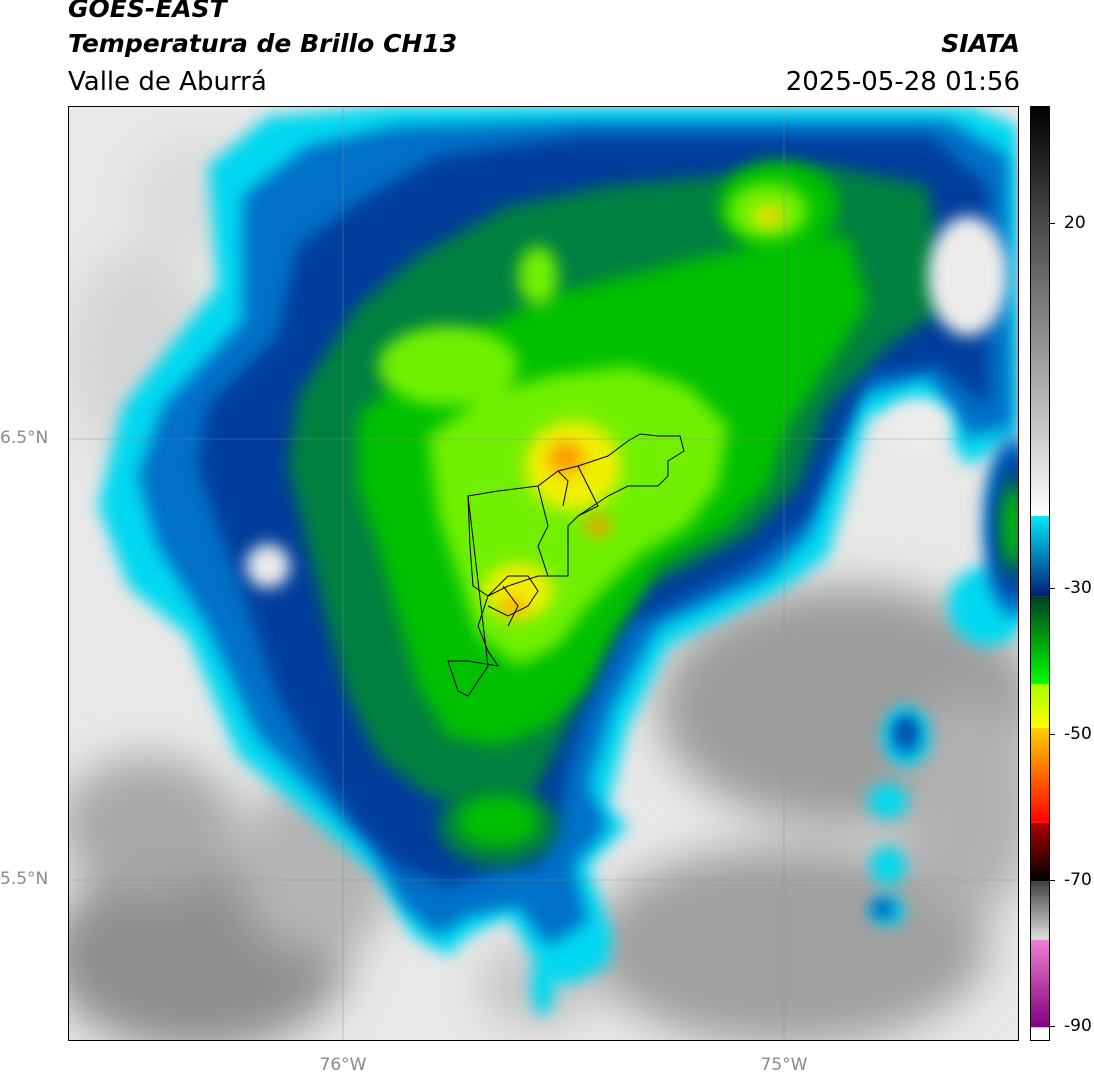 The height and width of the screenshot is (1078, 1094). Describe the element at coordinates (980, 43) in the screenshot. I see `organization-label: SIATA` at that location.